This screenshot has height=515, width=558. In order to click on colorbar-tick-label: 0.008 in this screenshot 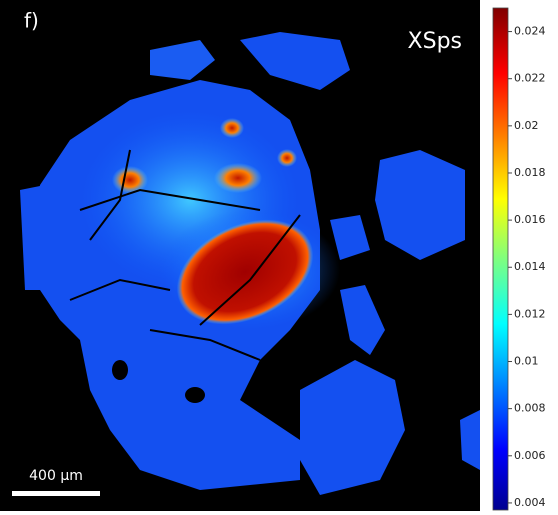, I will do `click(530, 408)`.